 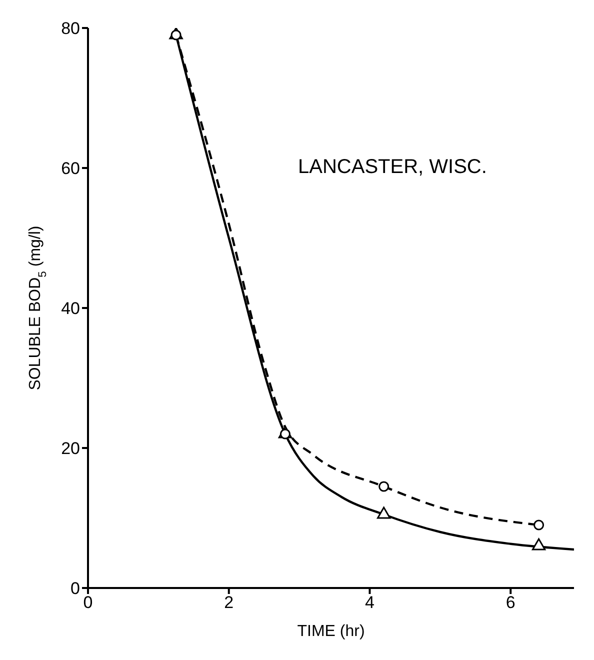 What do you see at coordinates (331, 631) in the screenshot?
I see `x-axis-title: TIME (hr)` at bounding box center [331, 631].